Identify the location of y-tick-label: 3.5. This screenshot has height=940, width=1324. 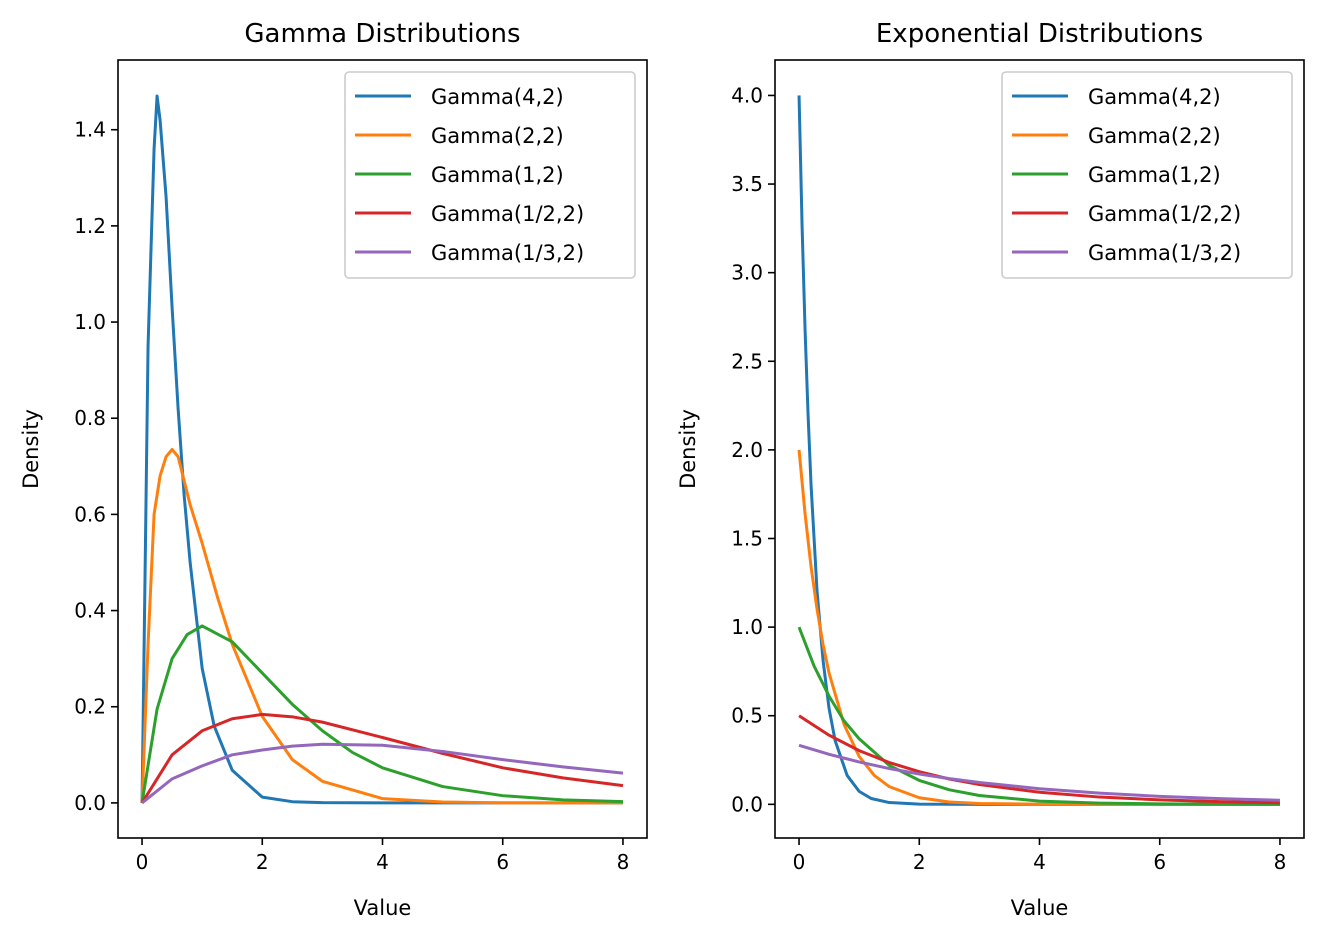
(747, 184).